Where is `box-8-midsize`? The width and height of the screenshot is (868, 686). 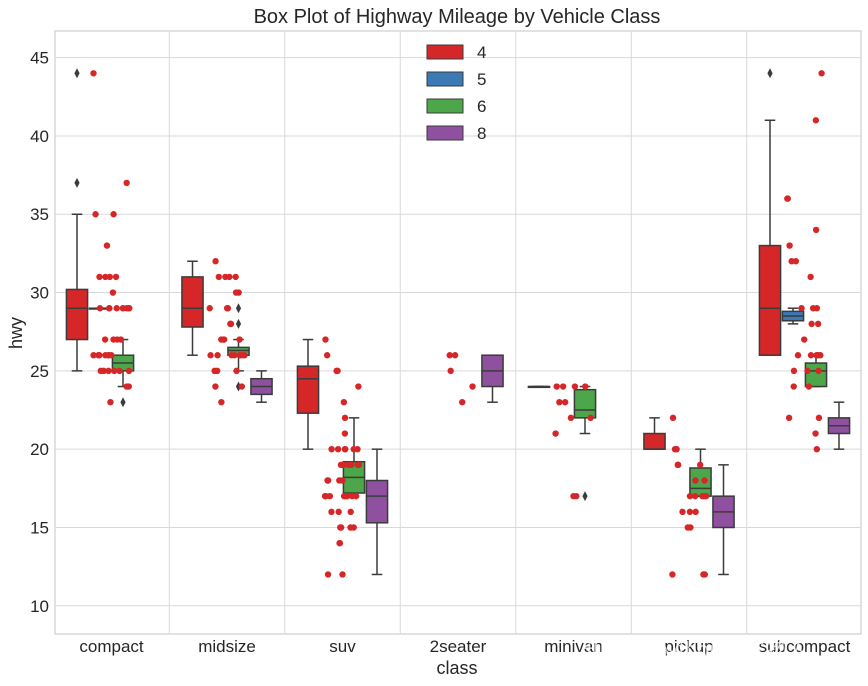
box-8-midsize is located at coordinates (261, 386).